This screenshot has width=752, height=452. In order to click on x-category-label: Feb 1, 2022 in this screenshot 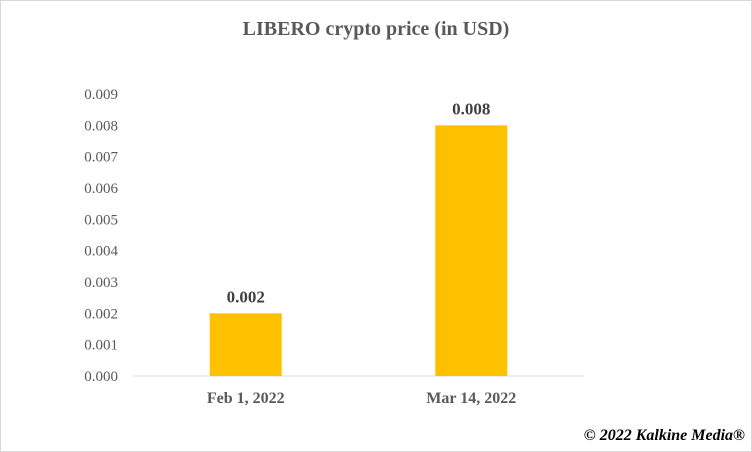, I will do `click(246, 398)`.